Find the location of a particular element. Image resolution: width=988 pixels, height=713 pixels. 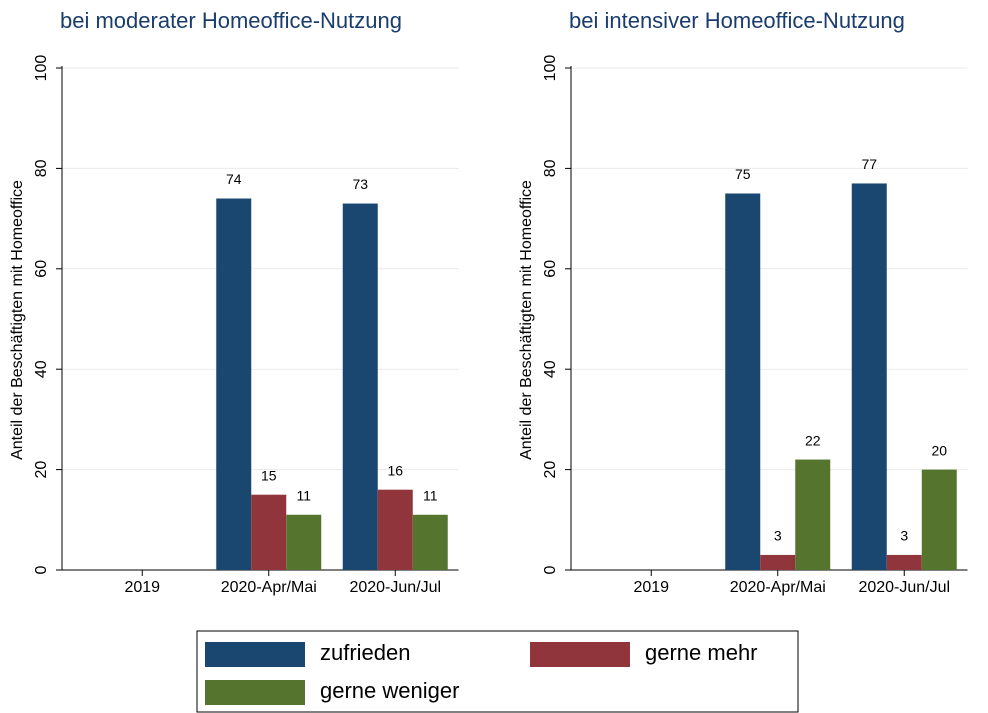

data-label: 77 is located at coordinates (869, 164).